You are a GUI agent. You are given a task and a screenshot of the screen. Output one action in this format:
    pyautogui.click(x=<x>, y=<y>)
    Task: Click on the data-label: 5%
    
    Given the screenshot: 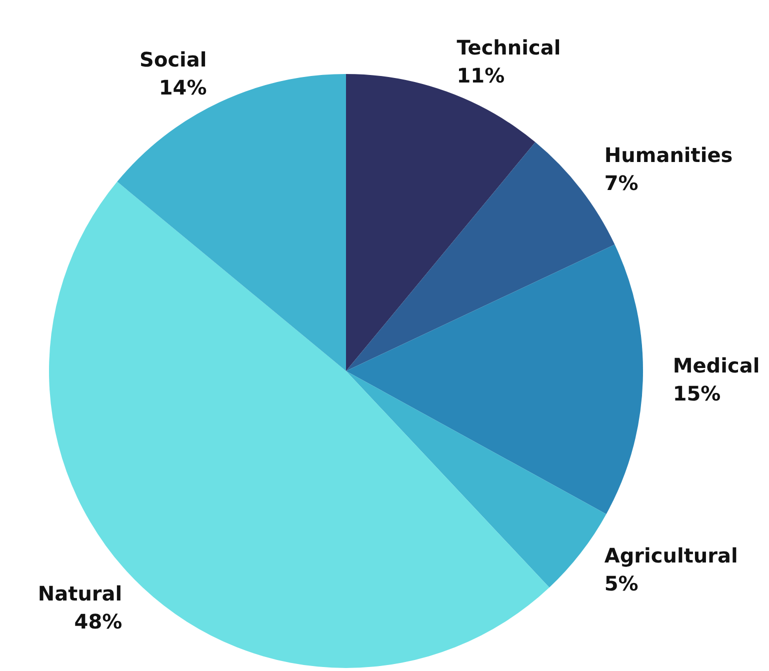 What is the action you would take?
    pyautogui.click(x=621, y=584)
    